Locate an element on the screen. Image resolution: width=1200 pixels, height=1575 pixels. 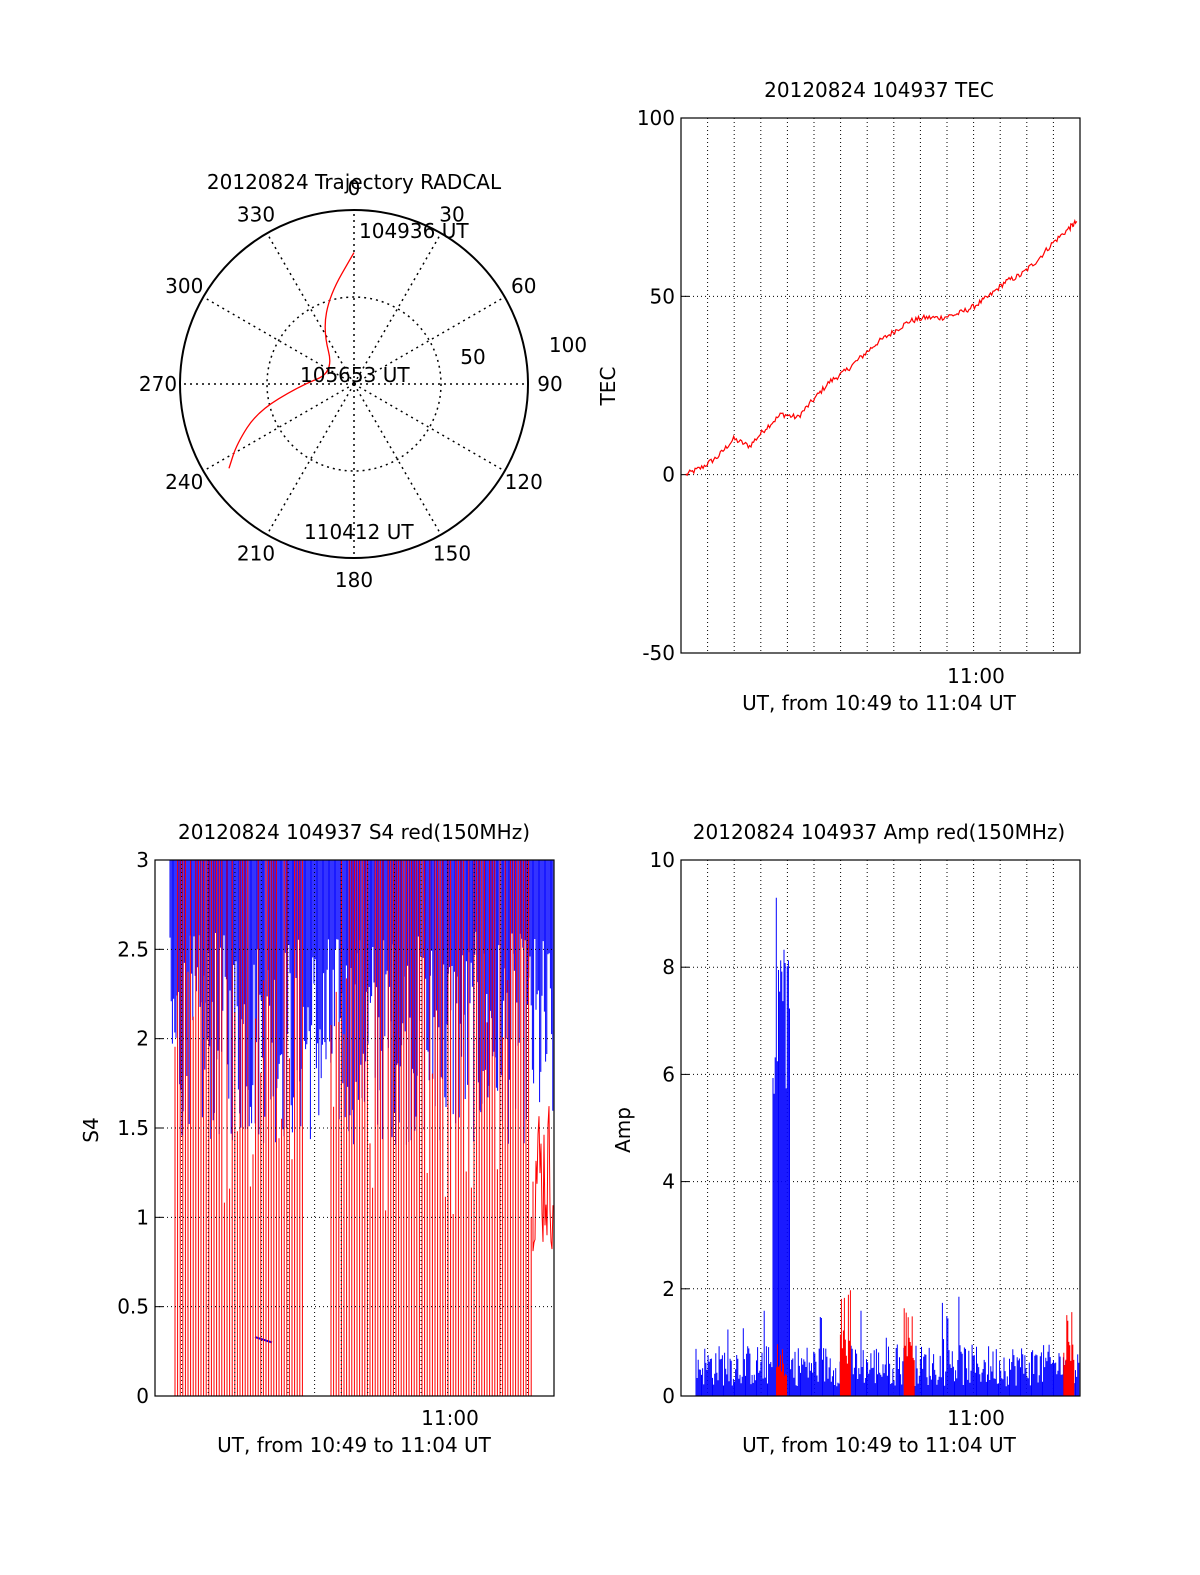
angle-tick-label: 120 is located at coordinates (524, 482).